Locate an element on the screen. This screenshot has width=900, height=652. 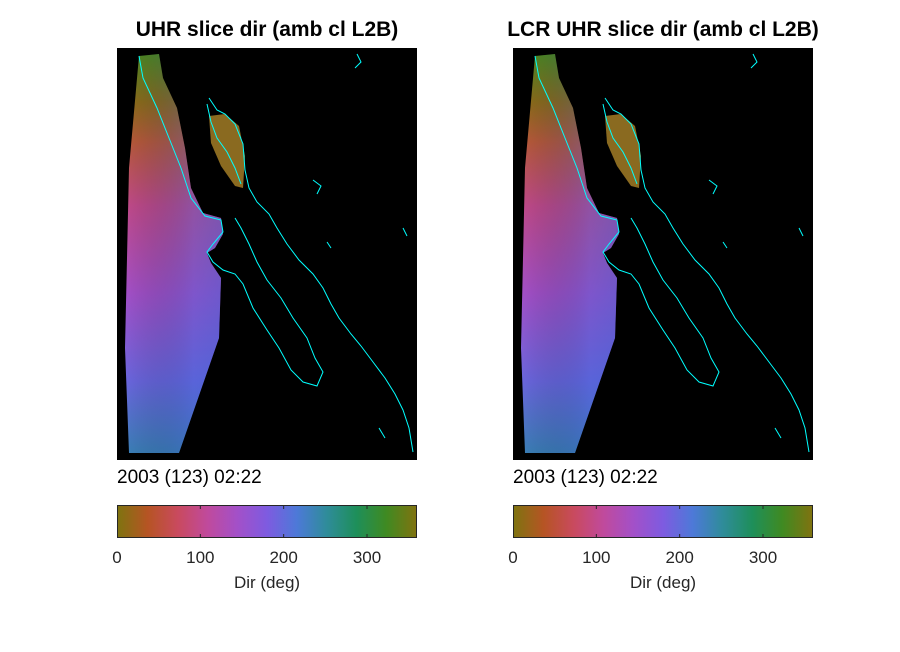
chart-title: UHR slice dir (amb cl L2B) is located at coordinates (267, 29).